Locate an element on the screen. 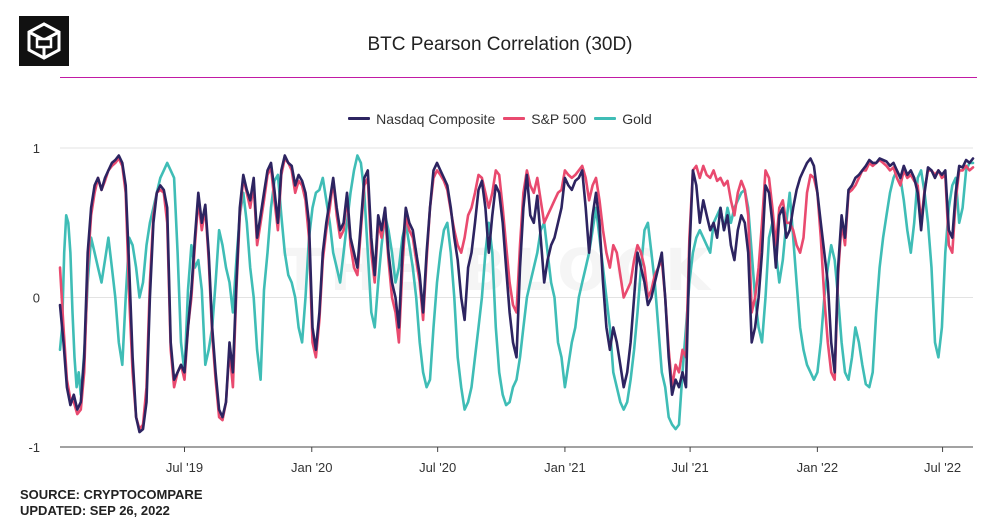  page-title: BTC Pearson Correlation (30D) is located at coordinates (500, 44).